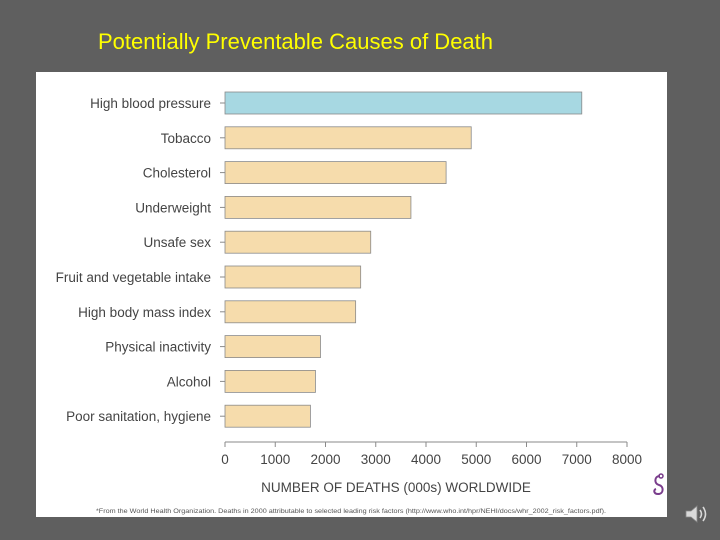 This screenshot has width=720, height=540. What do you see at coordinates (177, 173) in the screenshot?
I see `category-label: Cholesterol` at bounding box center [177, 173].